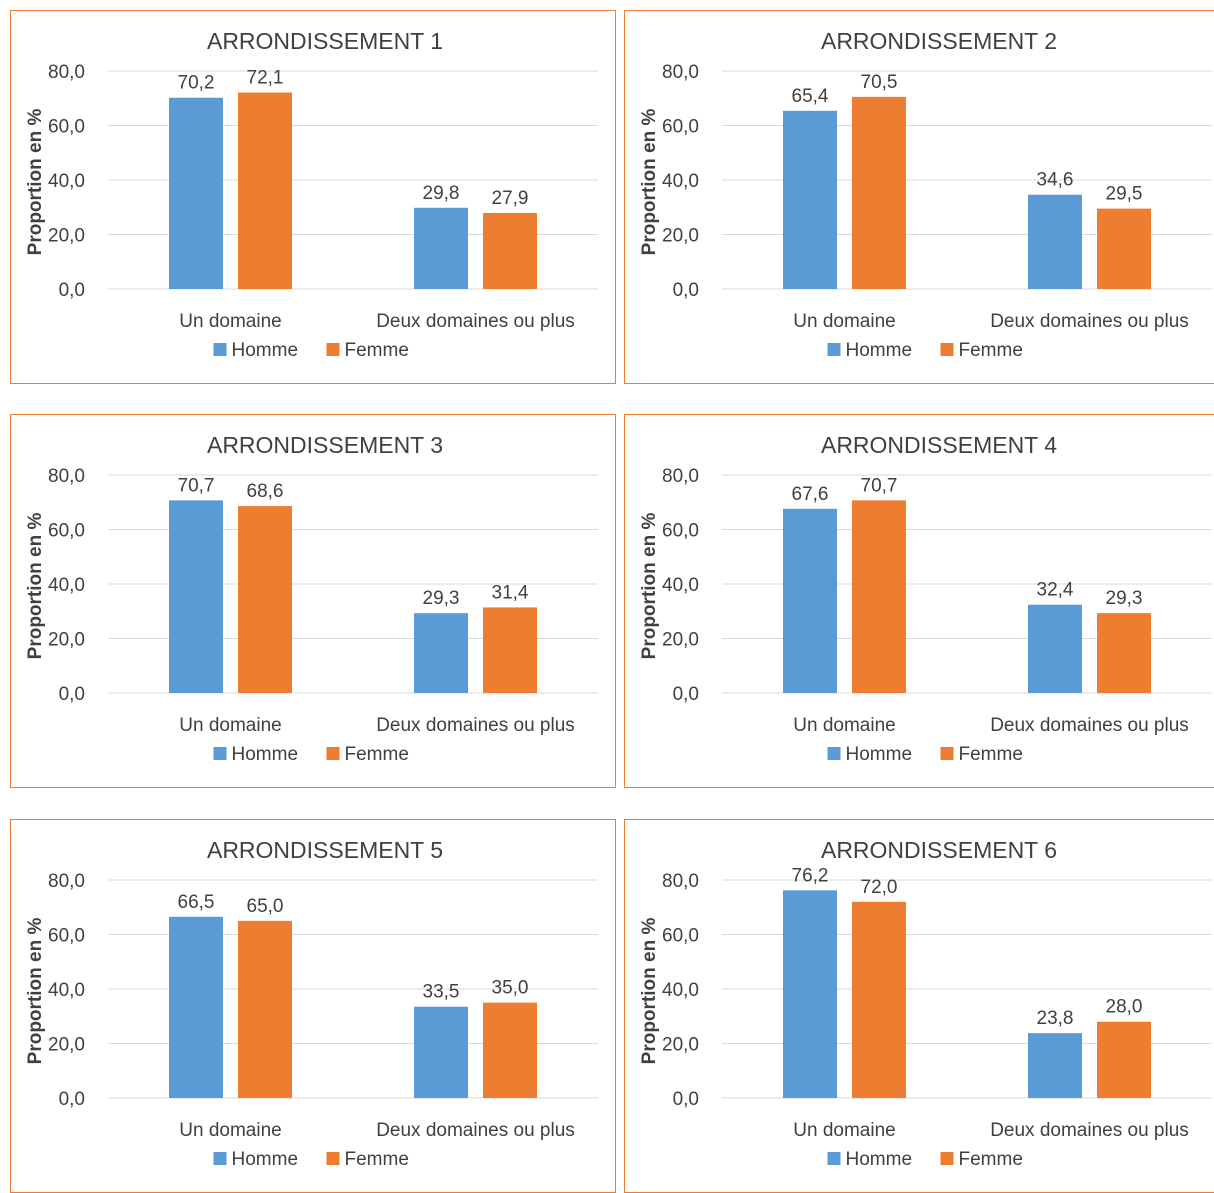 The height and width of the screenshot is (1193, 1214). I want to click on data-label: 70,2, so click(196, 83).